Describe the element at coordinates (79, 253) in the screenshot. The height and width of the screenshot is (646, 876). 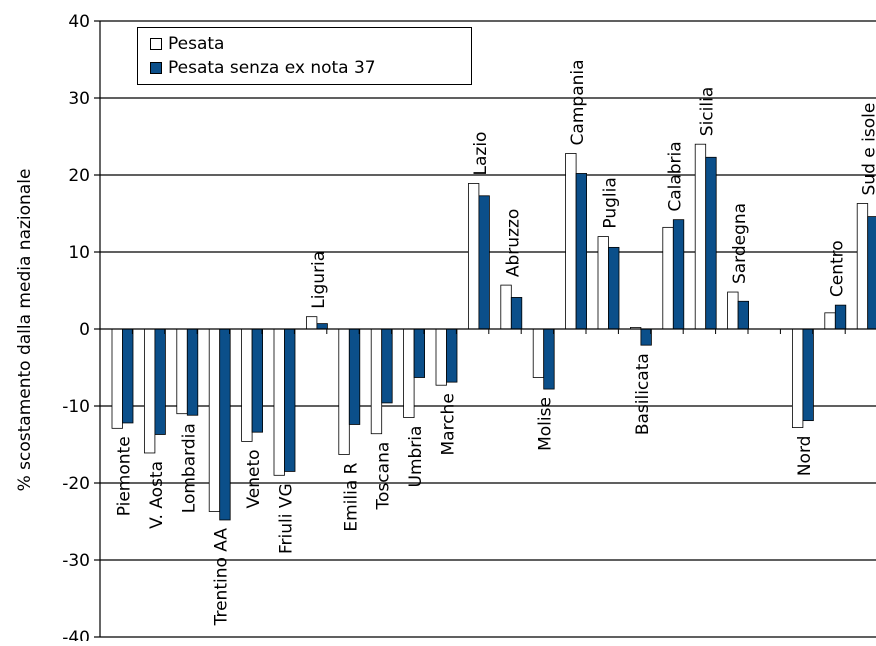
I see `y-tick-label: 10` at that location.